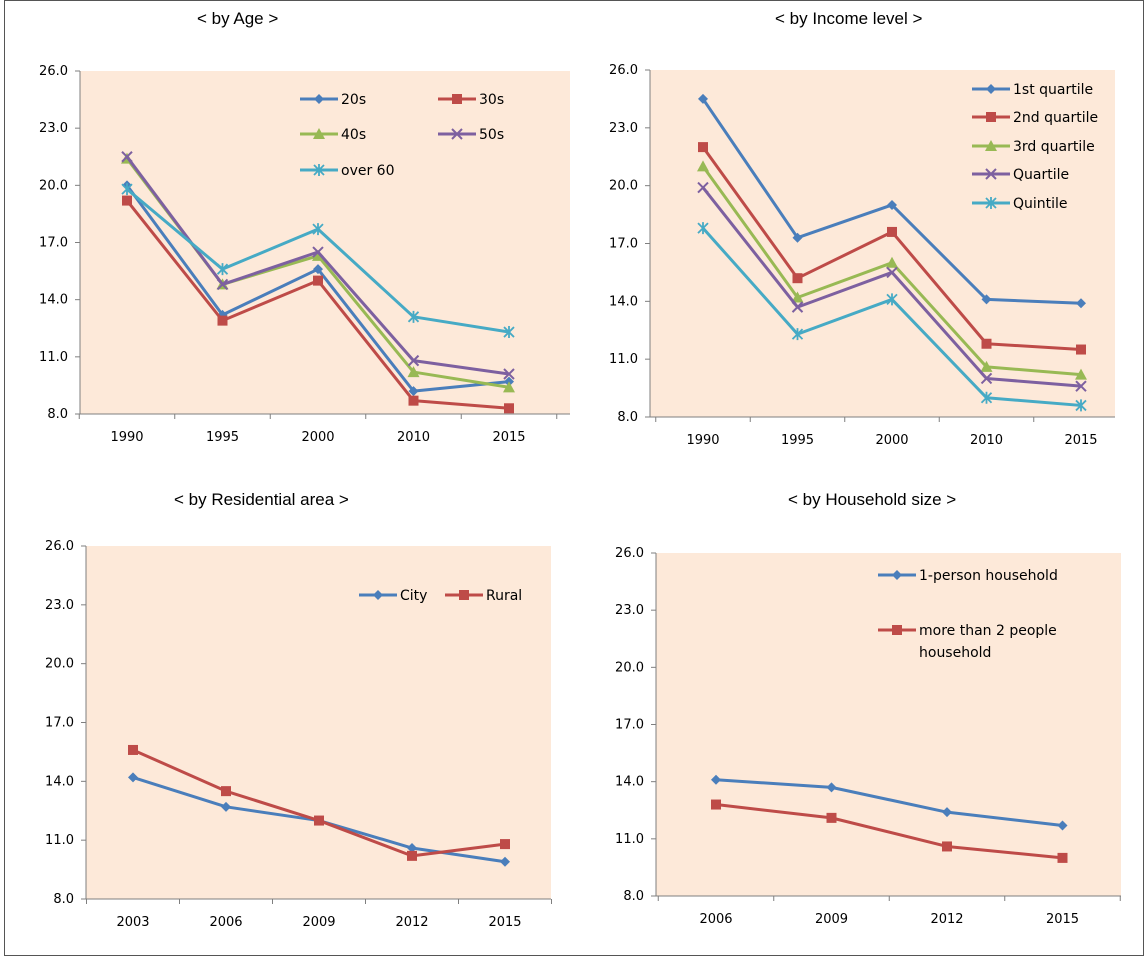 The width and height of the screenshot is (1148, 957). I want to click on legend-label: 50s, so click(491, 135).